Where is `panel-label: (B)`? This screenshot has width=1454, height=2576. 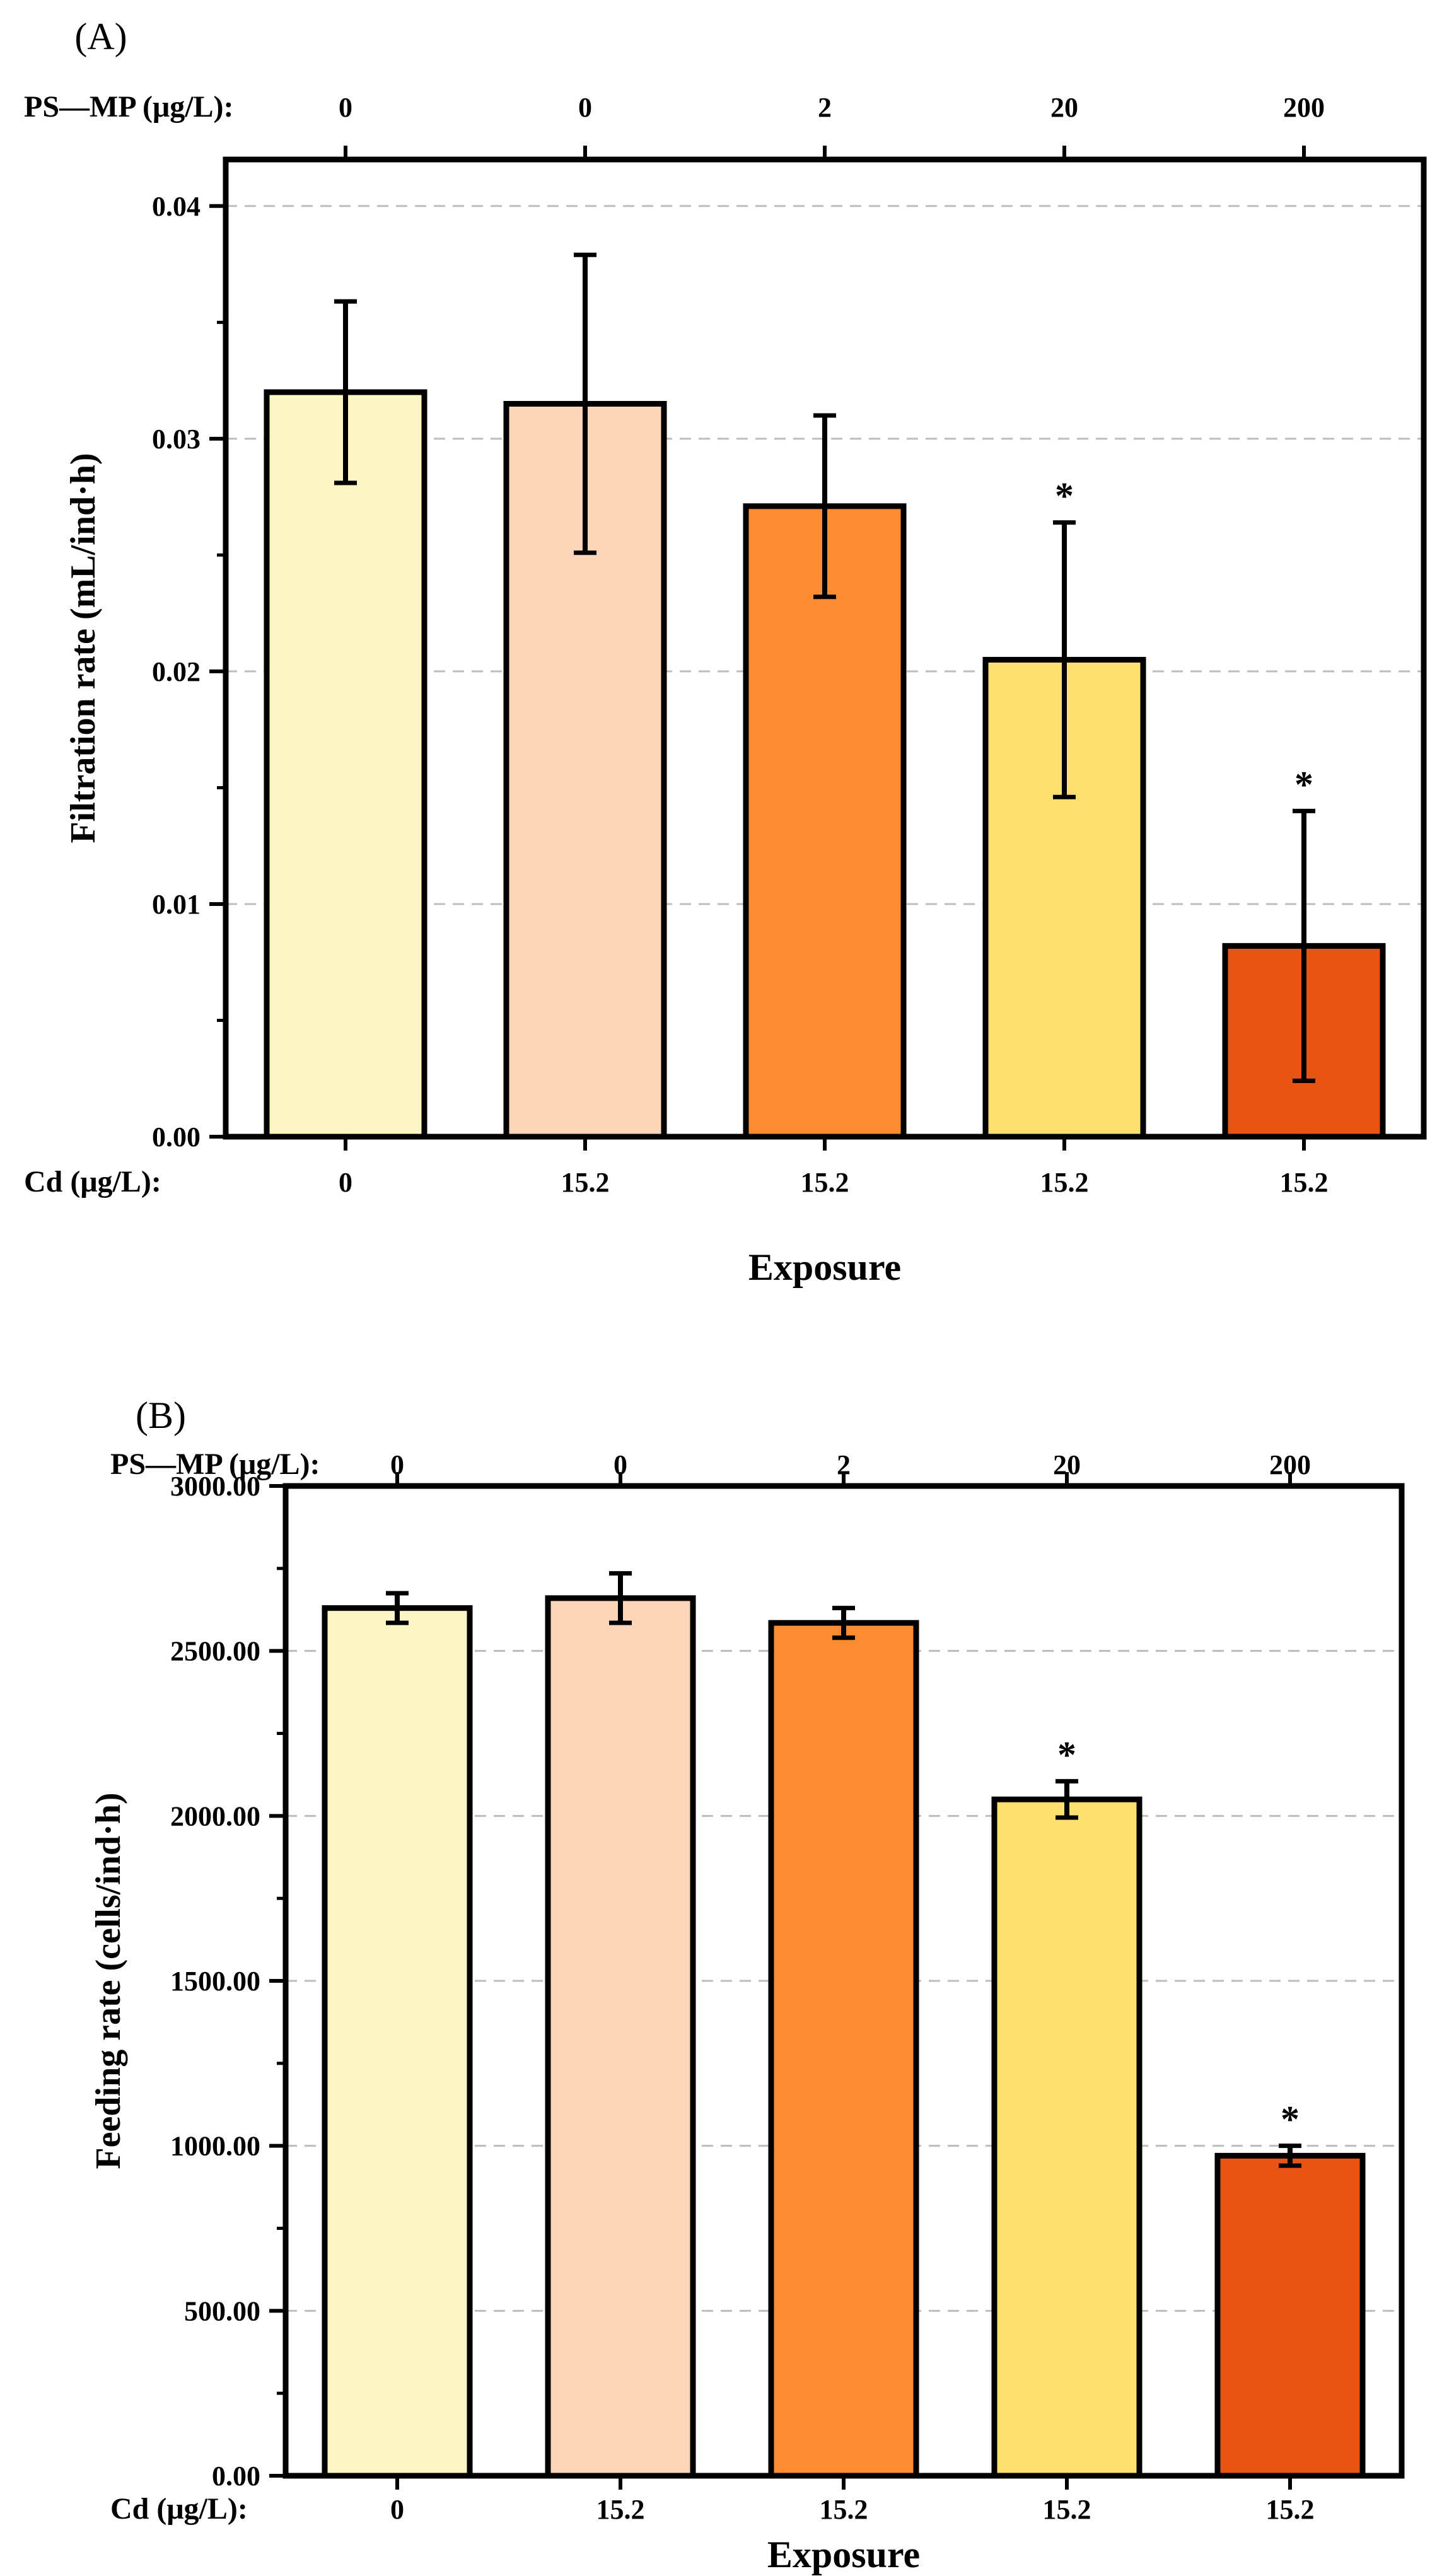 panel-label: (B) is located at coordinates (161, 1416).